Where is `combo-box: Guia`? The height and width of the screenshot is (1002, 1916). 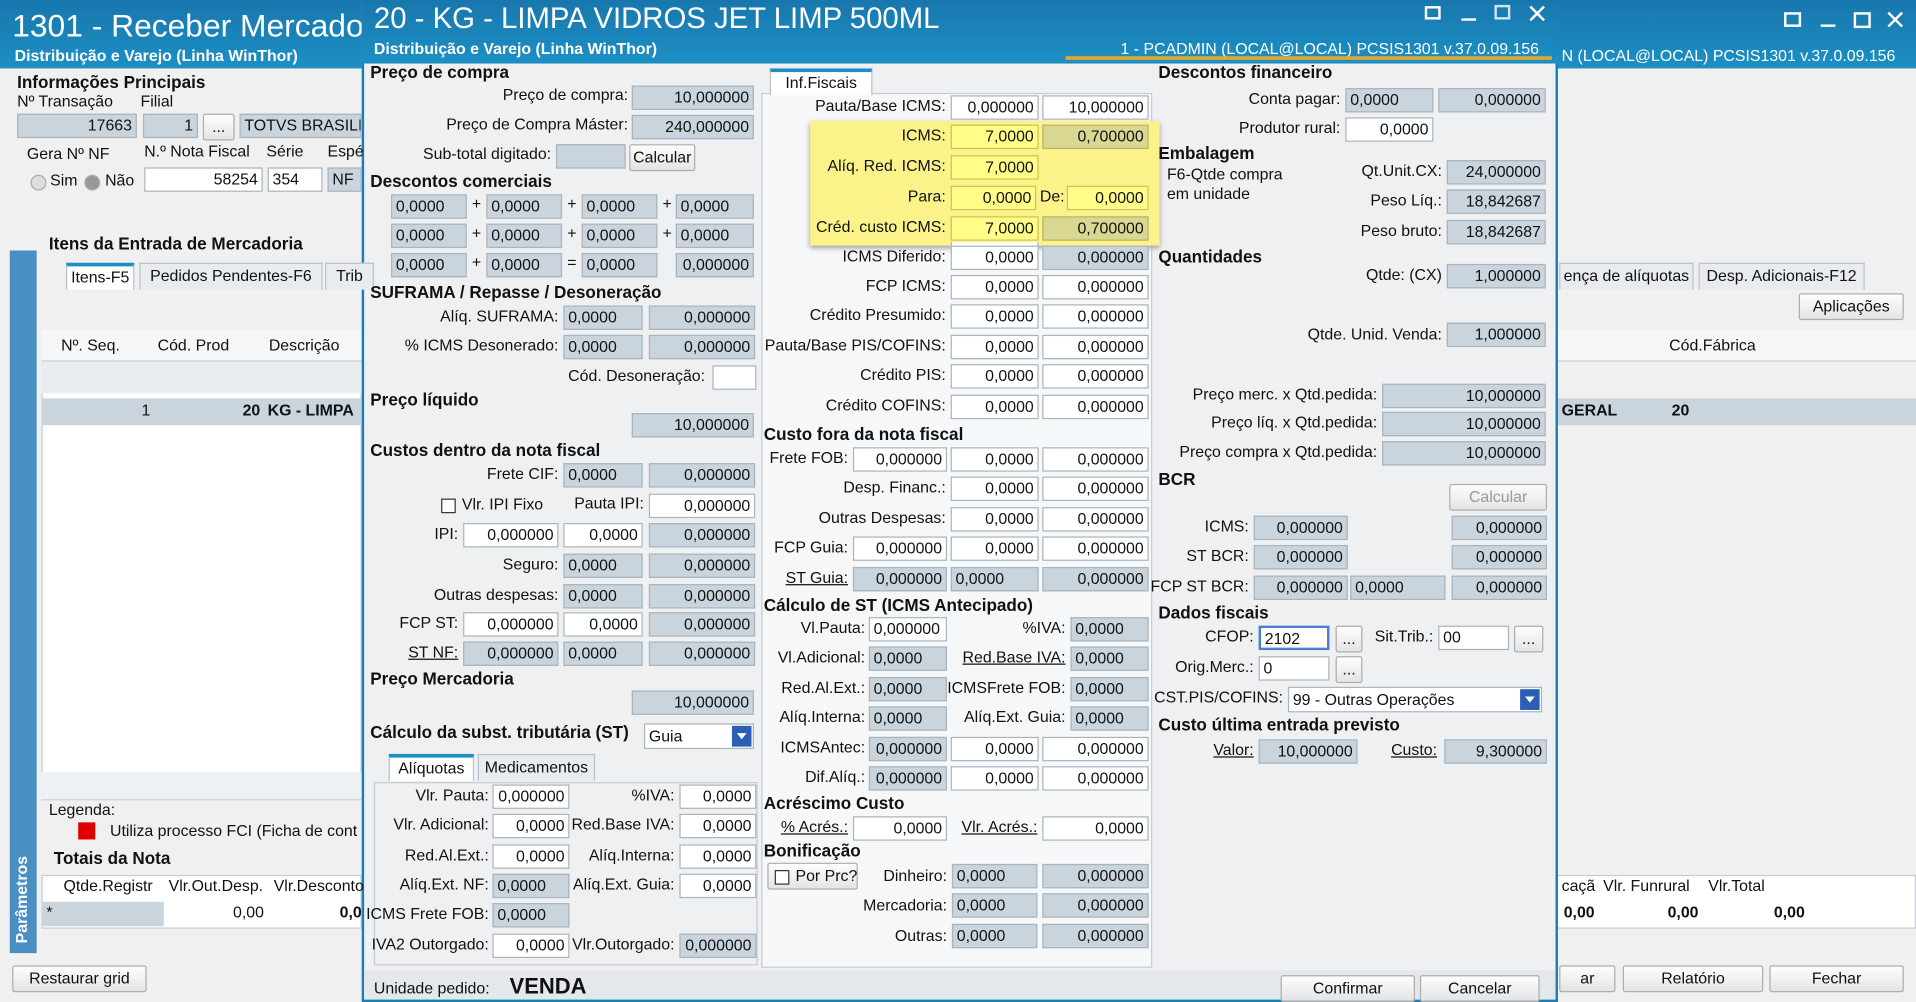 combo-box: Guia is located at coordinates (698, 736).